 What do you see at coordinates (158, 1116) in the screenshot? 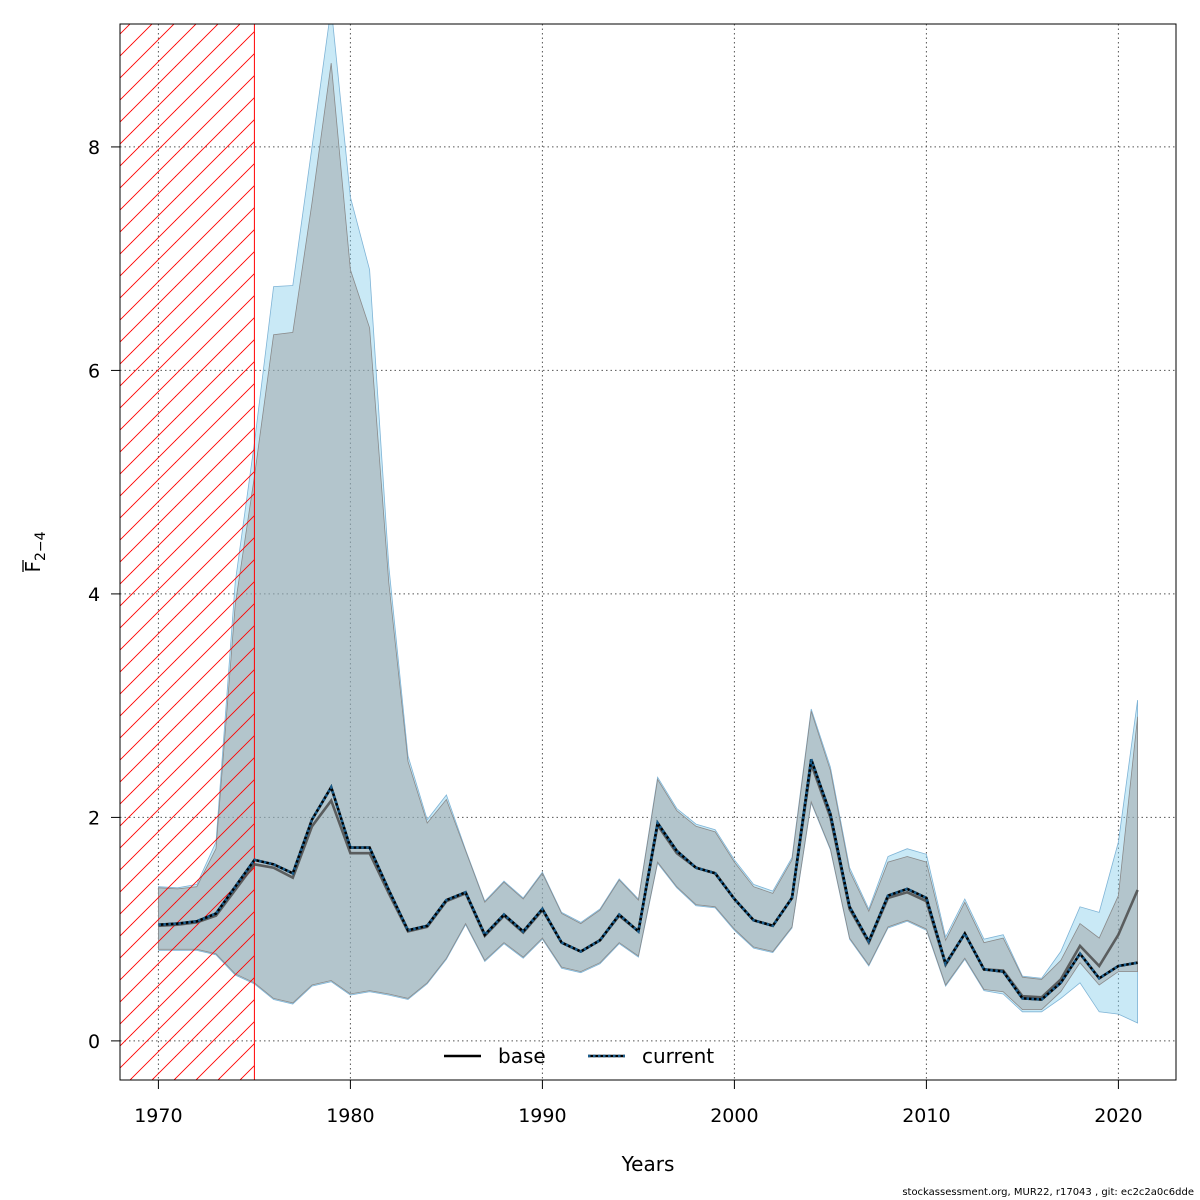
I see `x-tick-label: 1970` at bounding box center [158, 1116].